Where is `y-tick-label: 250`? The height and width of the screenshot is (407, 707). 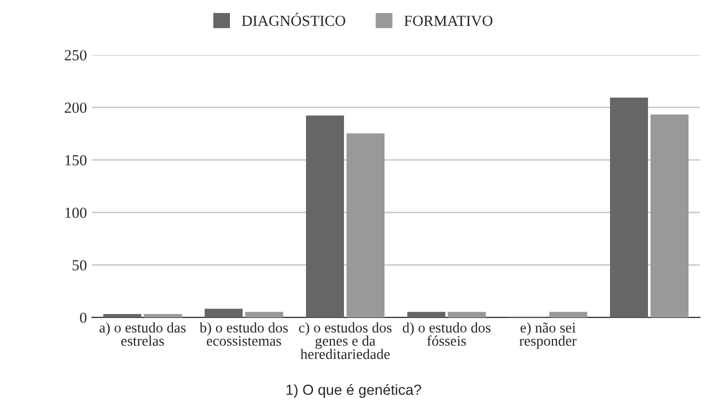 y-tick-label: 250 is located at coordinates (75, 55).